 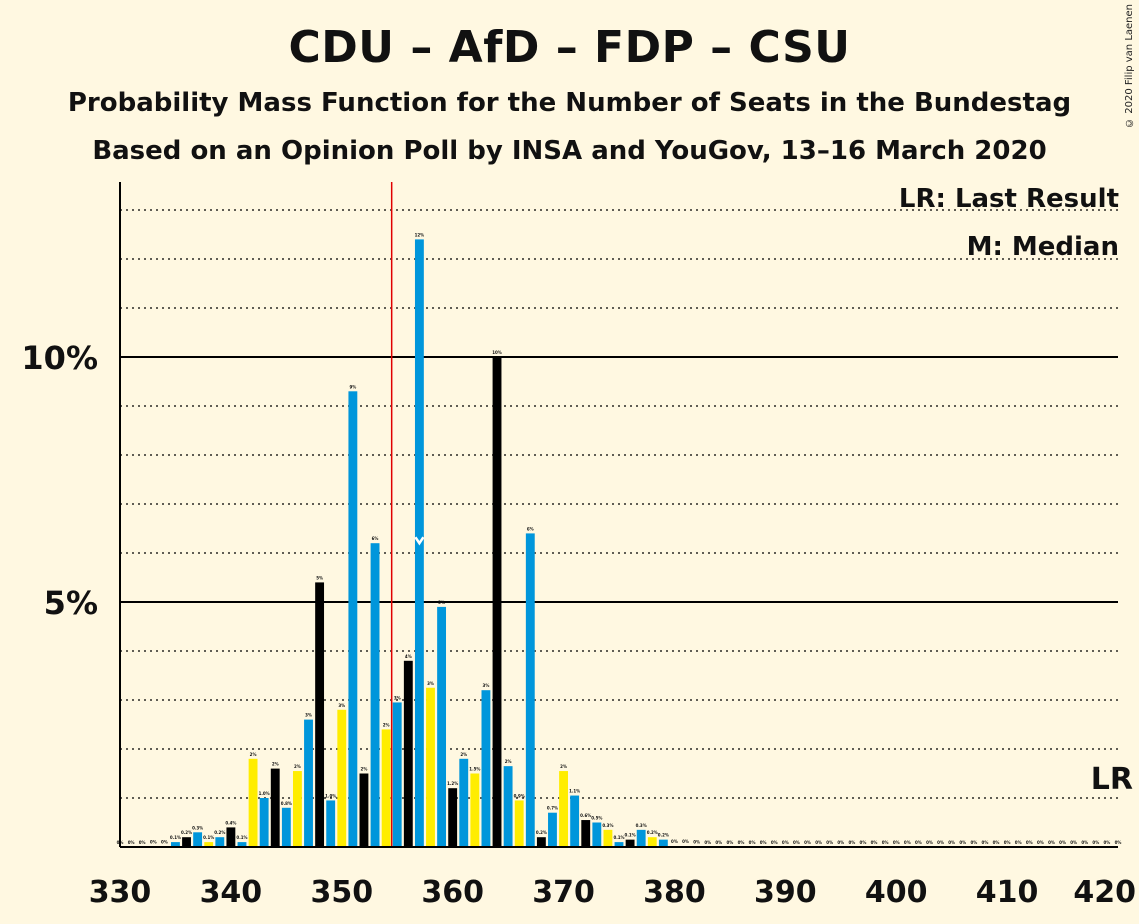 I want to click on median-marker, so click(x=419, y=541).